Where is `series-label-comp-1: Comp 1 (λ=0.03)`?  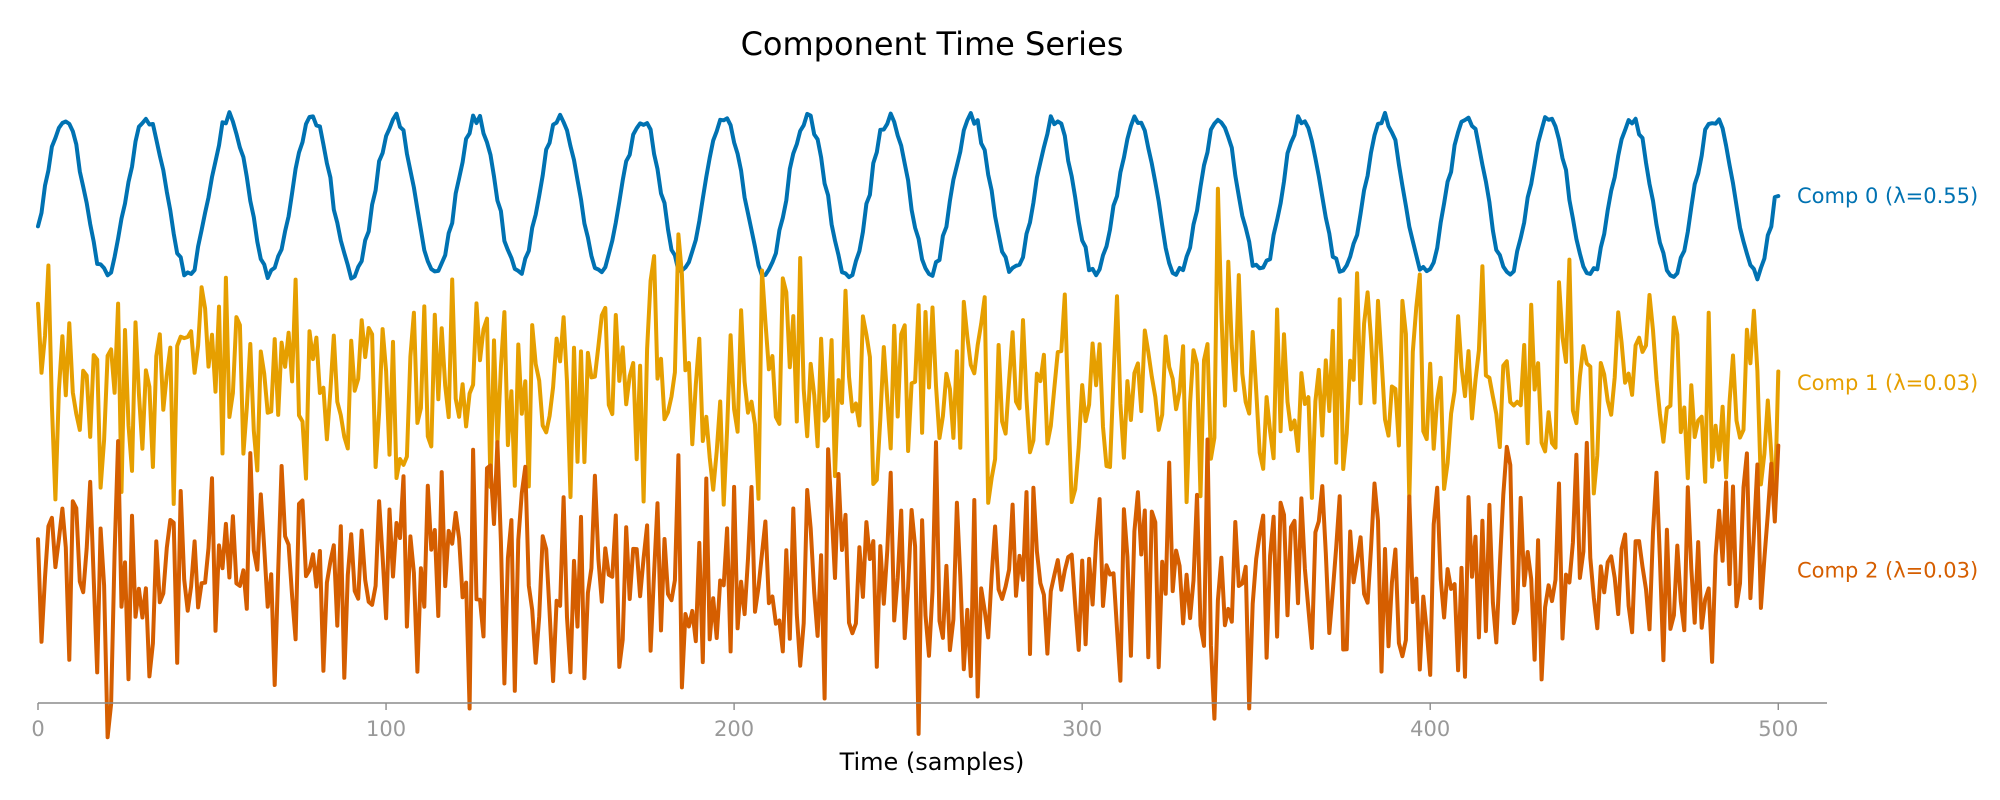
series-label-comp-1: Comp 1 (λ=0.03) is located at coordinates (1887, 383).